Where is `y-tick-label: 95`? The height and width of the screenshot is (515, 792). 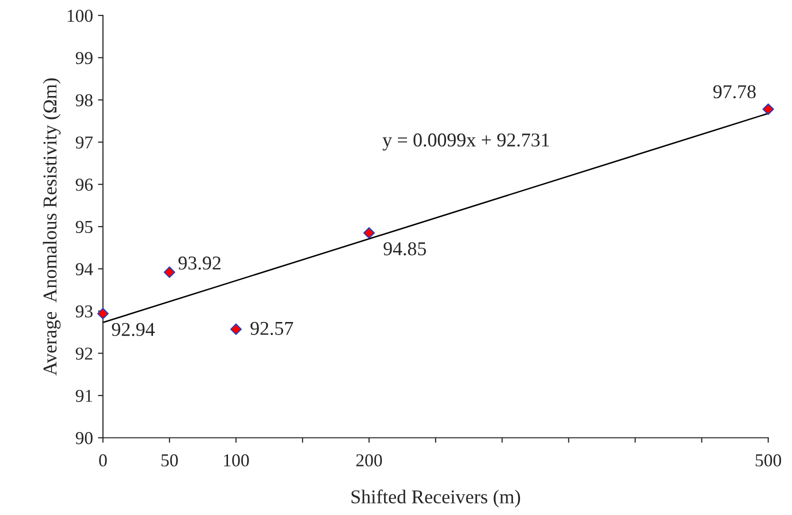 y-tick-label: 95 is located at coordinates (84, 227).